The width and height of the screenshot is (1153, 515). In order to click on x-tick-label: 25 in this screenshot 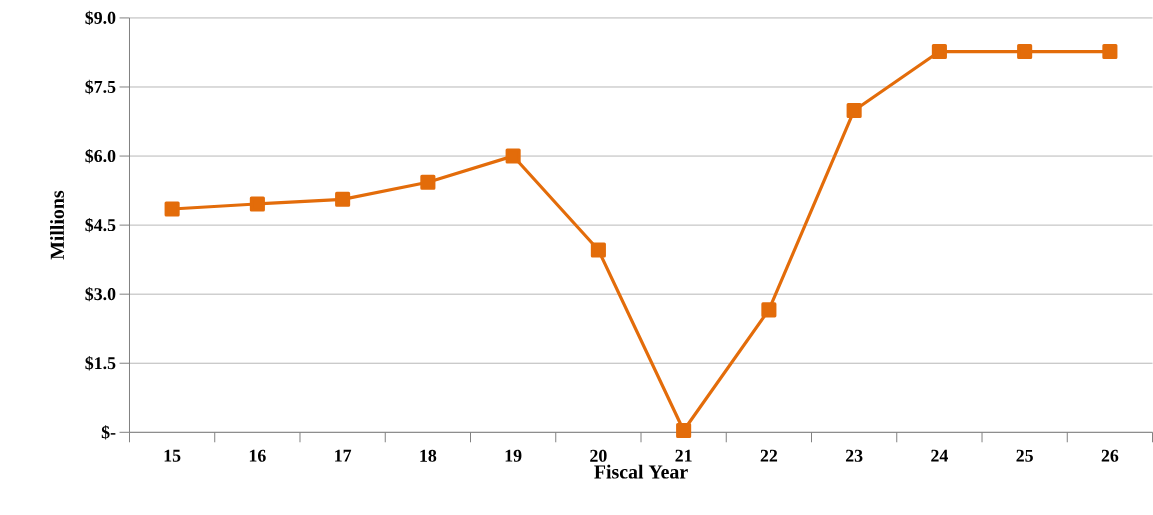, I will do `click(1024, 455)`.